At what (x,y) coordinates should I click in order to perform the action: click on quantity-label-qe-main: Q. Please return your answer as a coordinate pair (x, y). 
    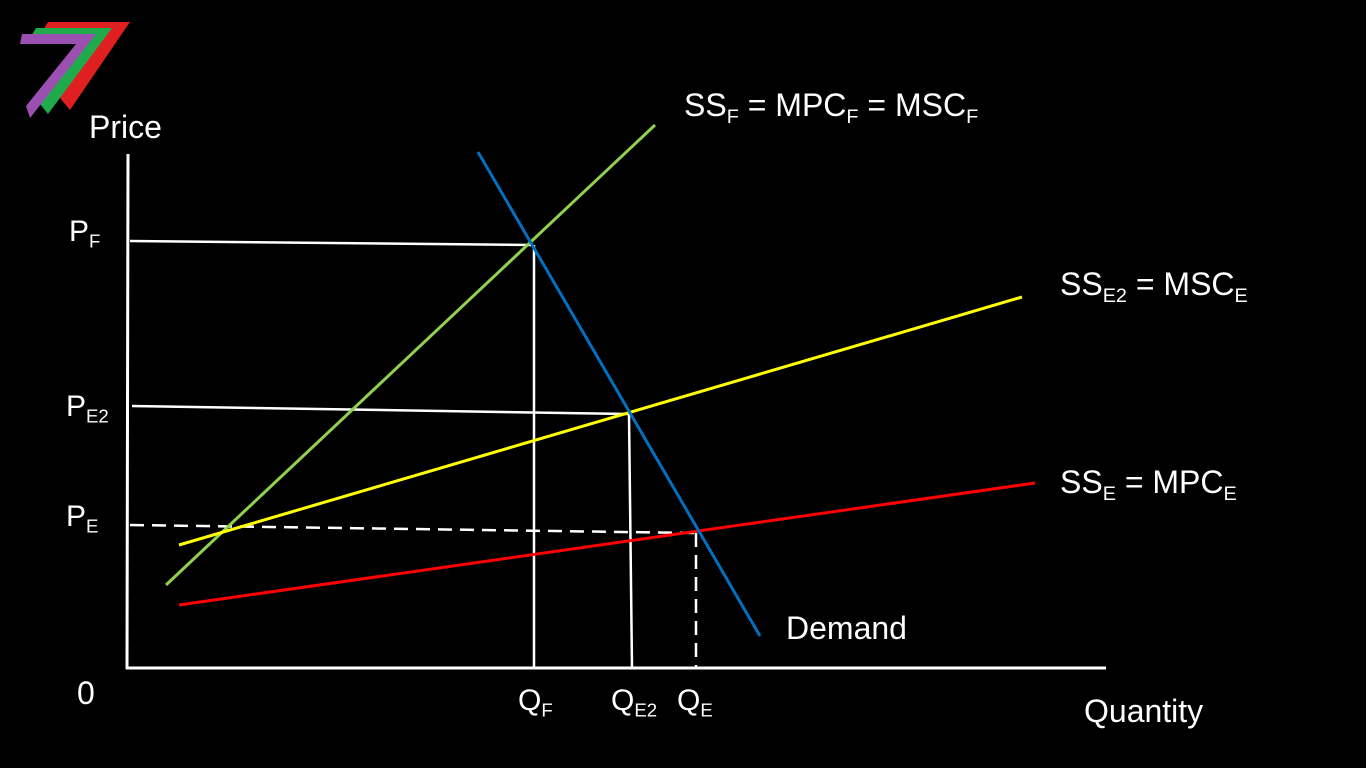
    Looking at the image, I should click on (689, 700).